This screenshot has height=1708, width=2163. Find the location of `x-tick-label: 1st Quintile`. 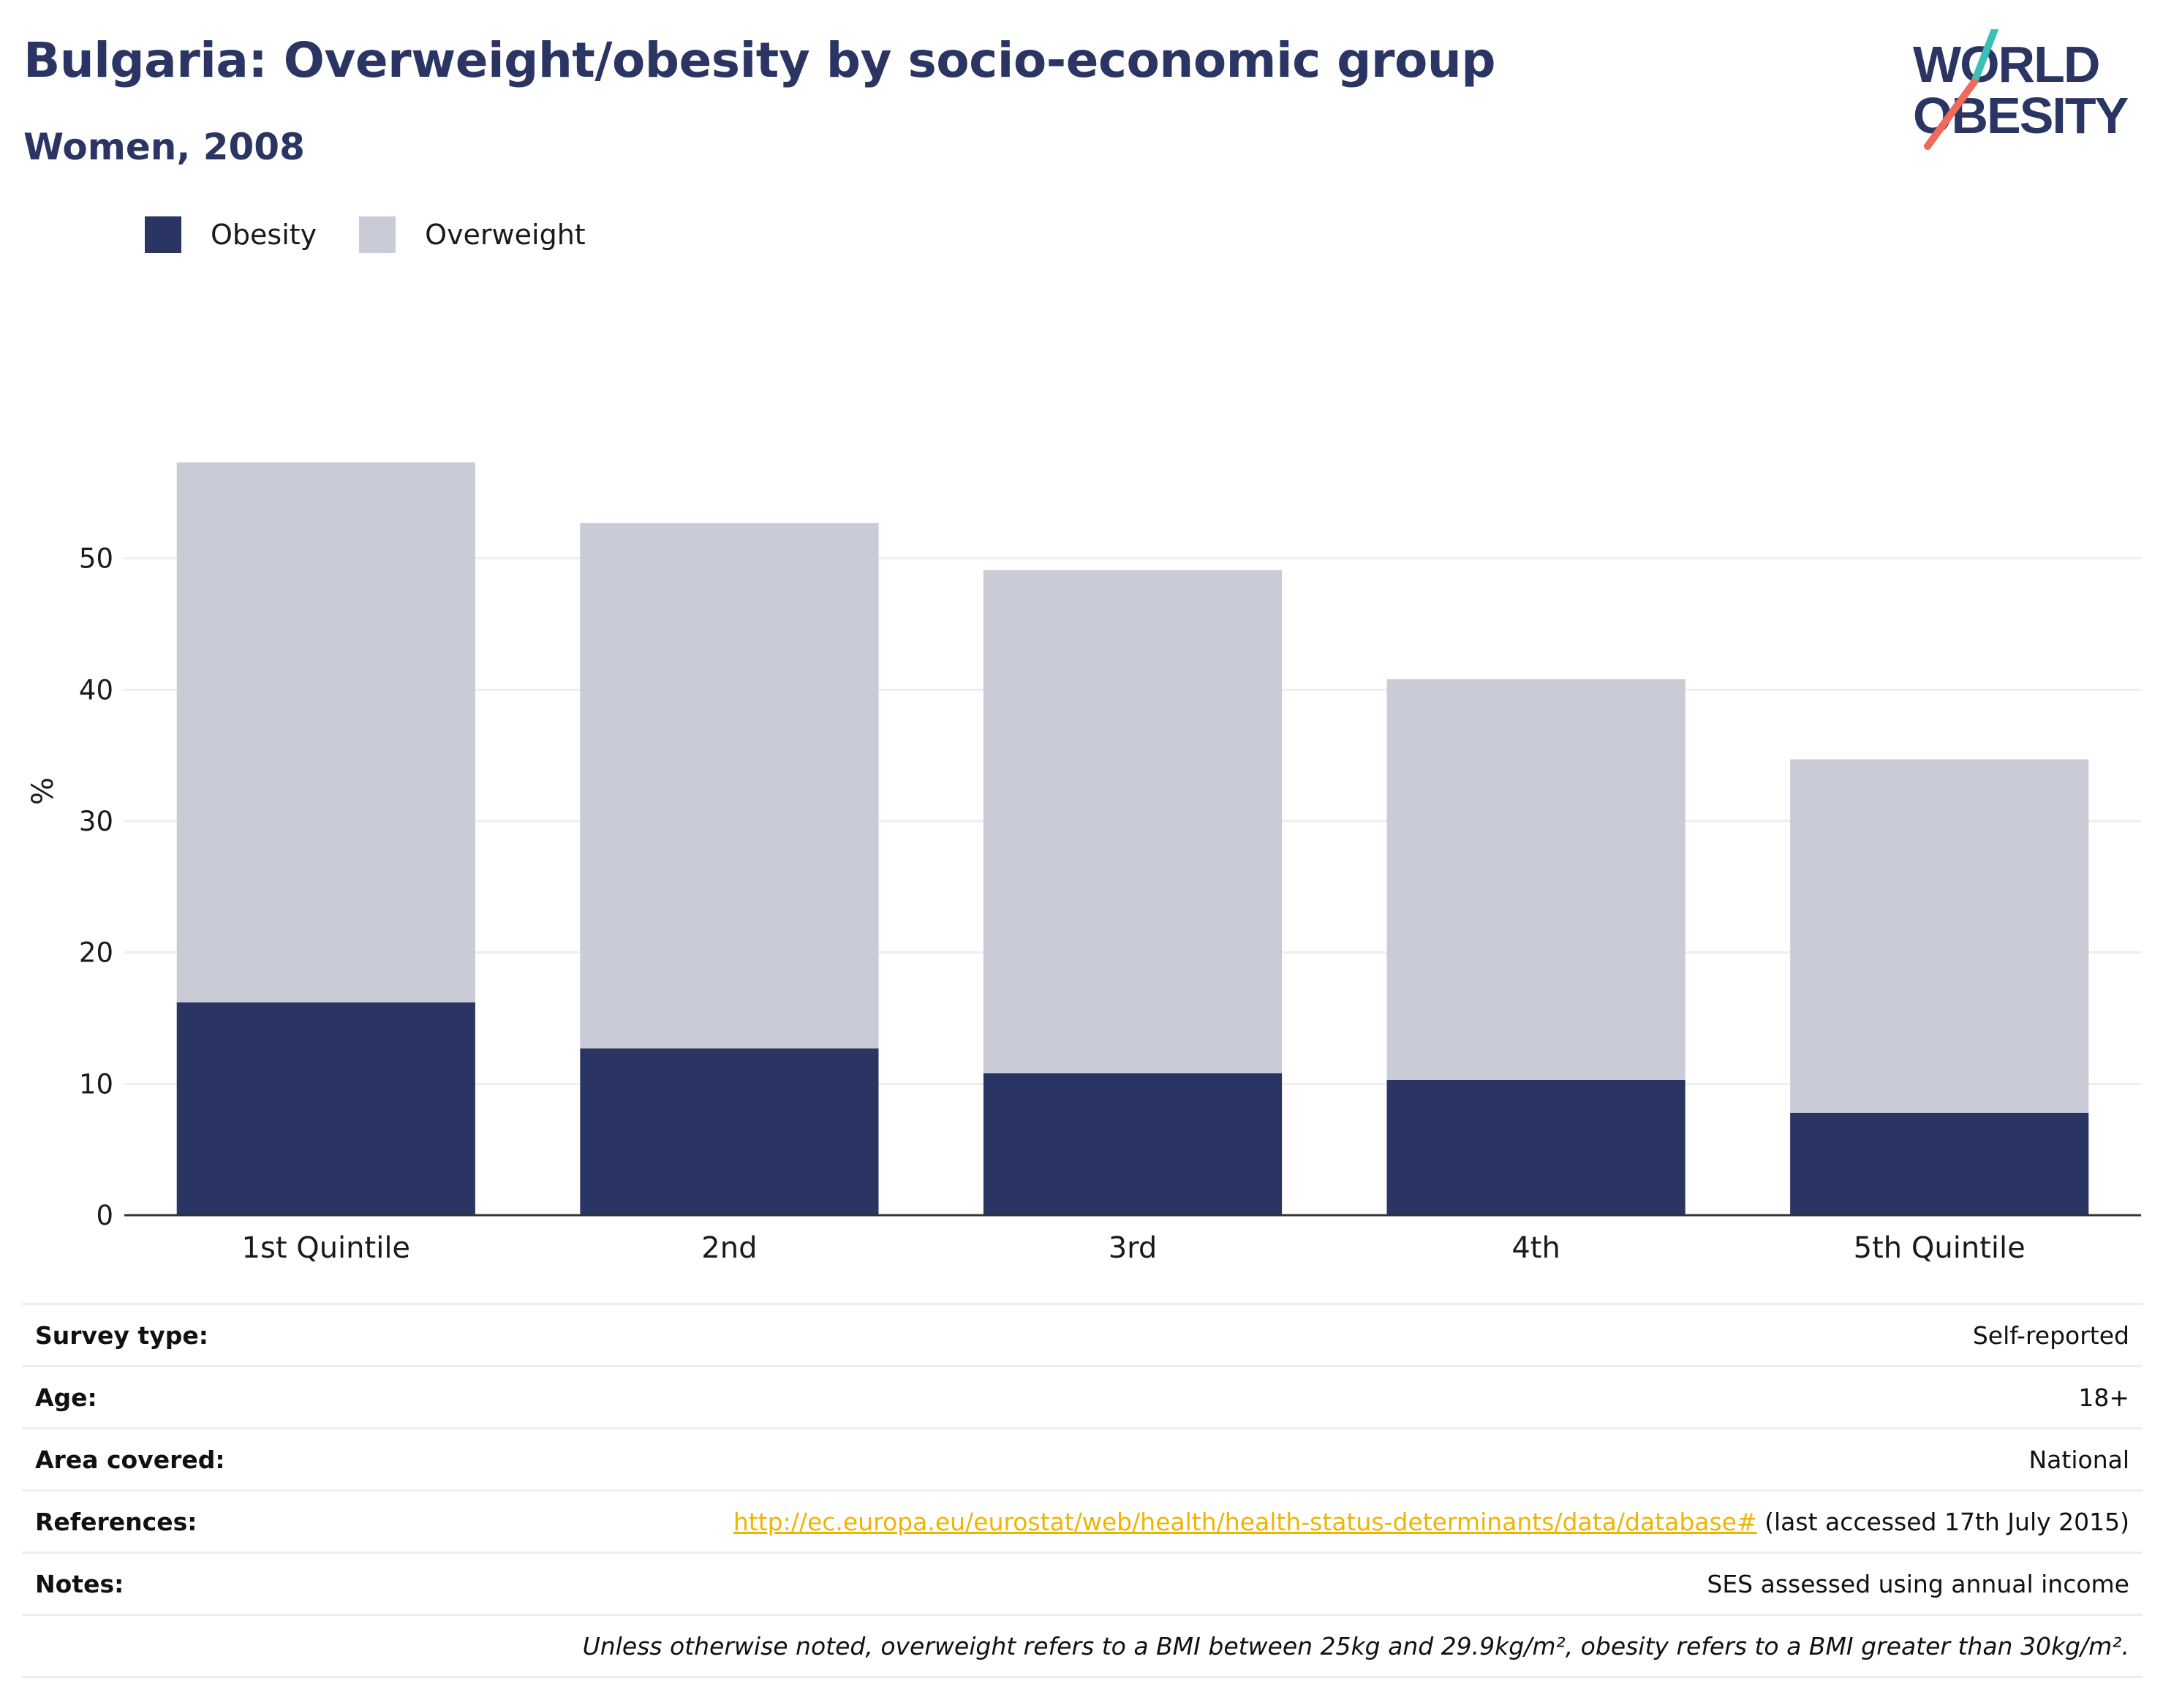

x-tick-label: 1st Quintile is located at coordinates (326, 1248).